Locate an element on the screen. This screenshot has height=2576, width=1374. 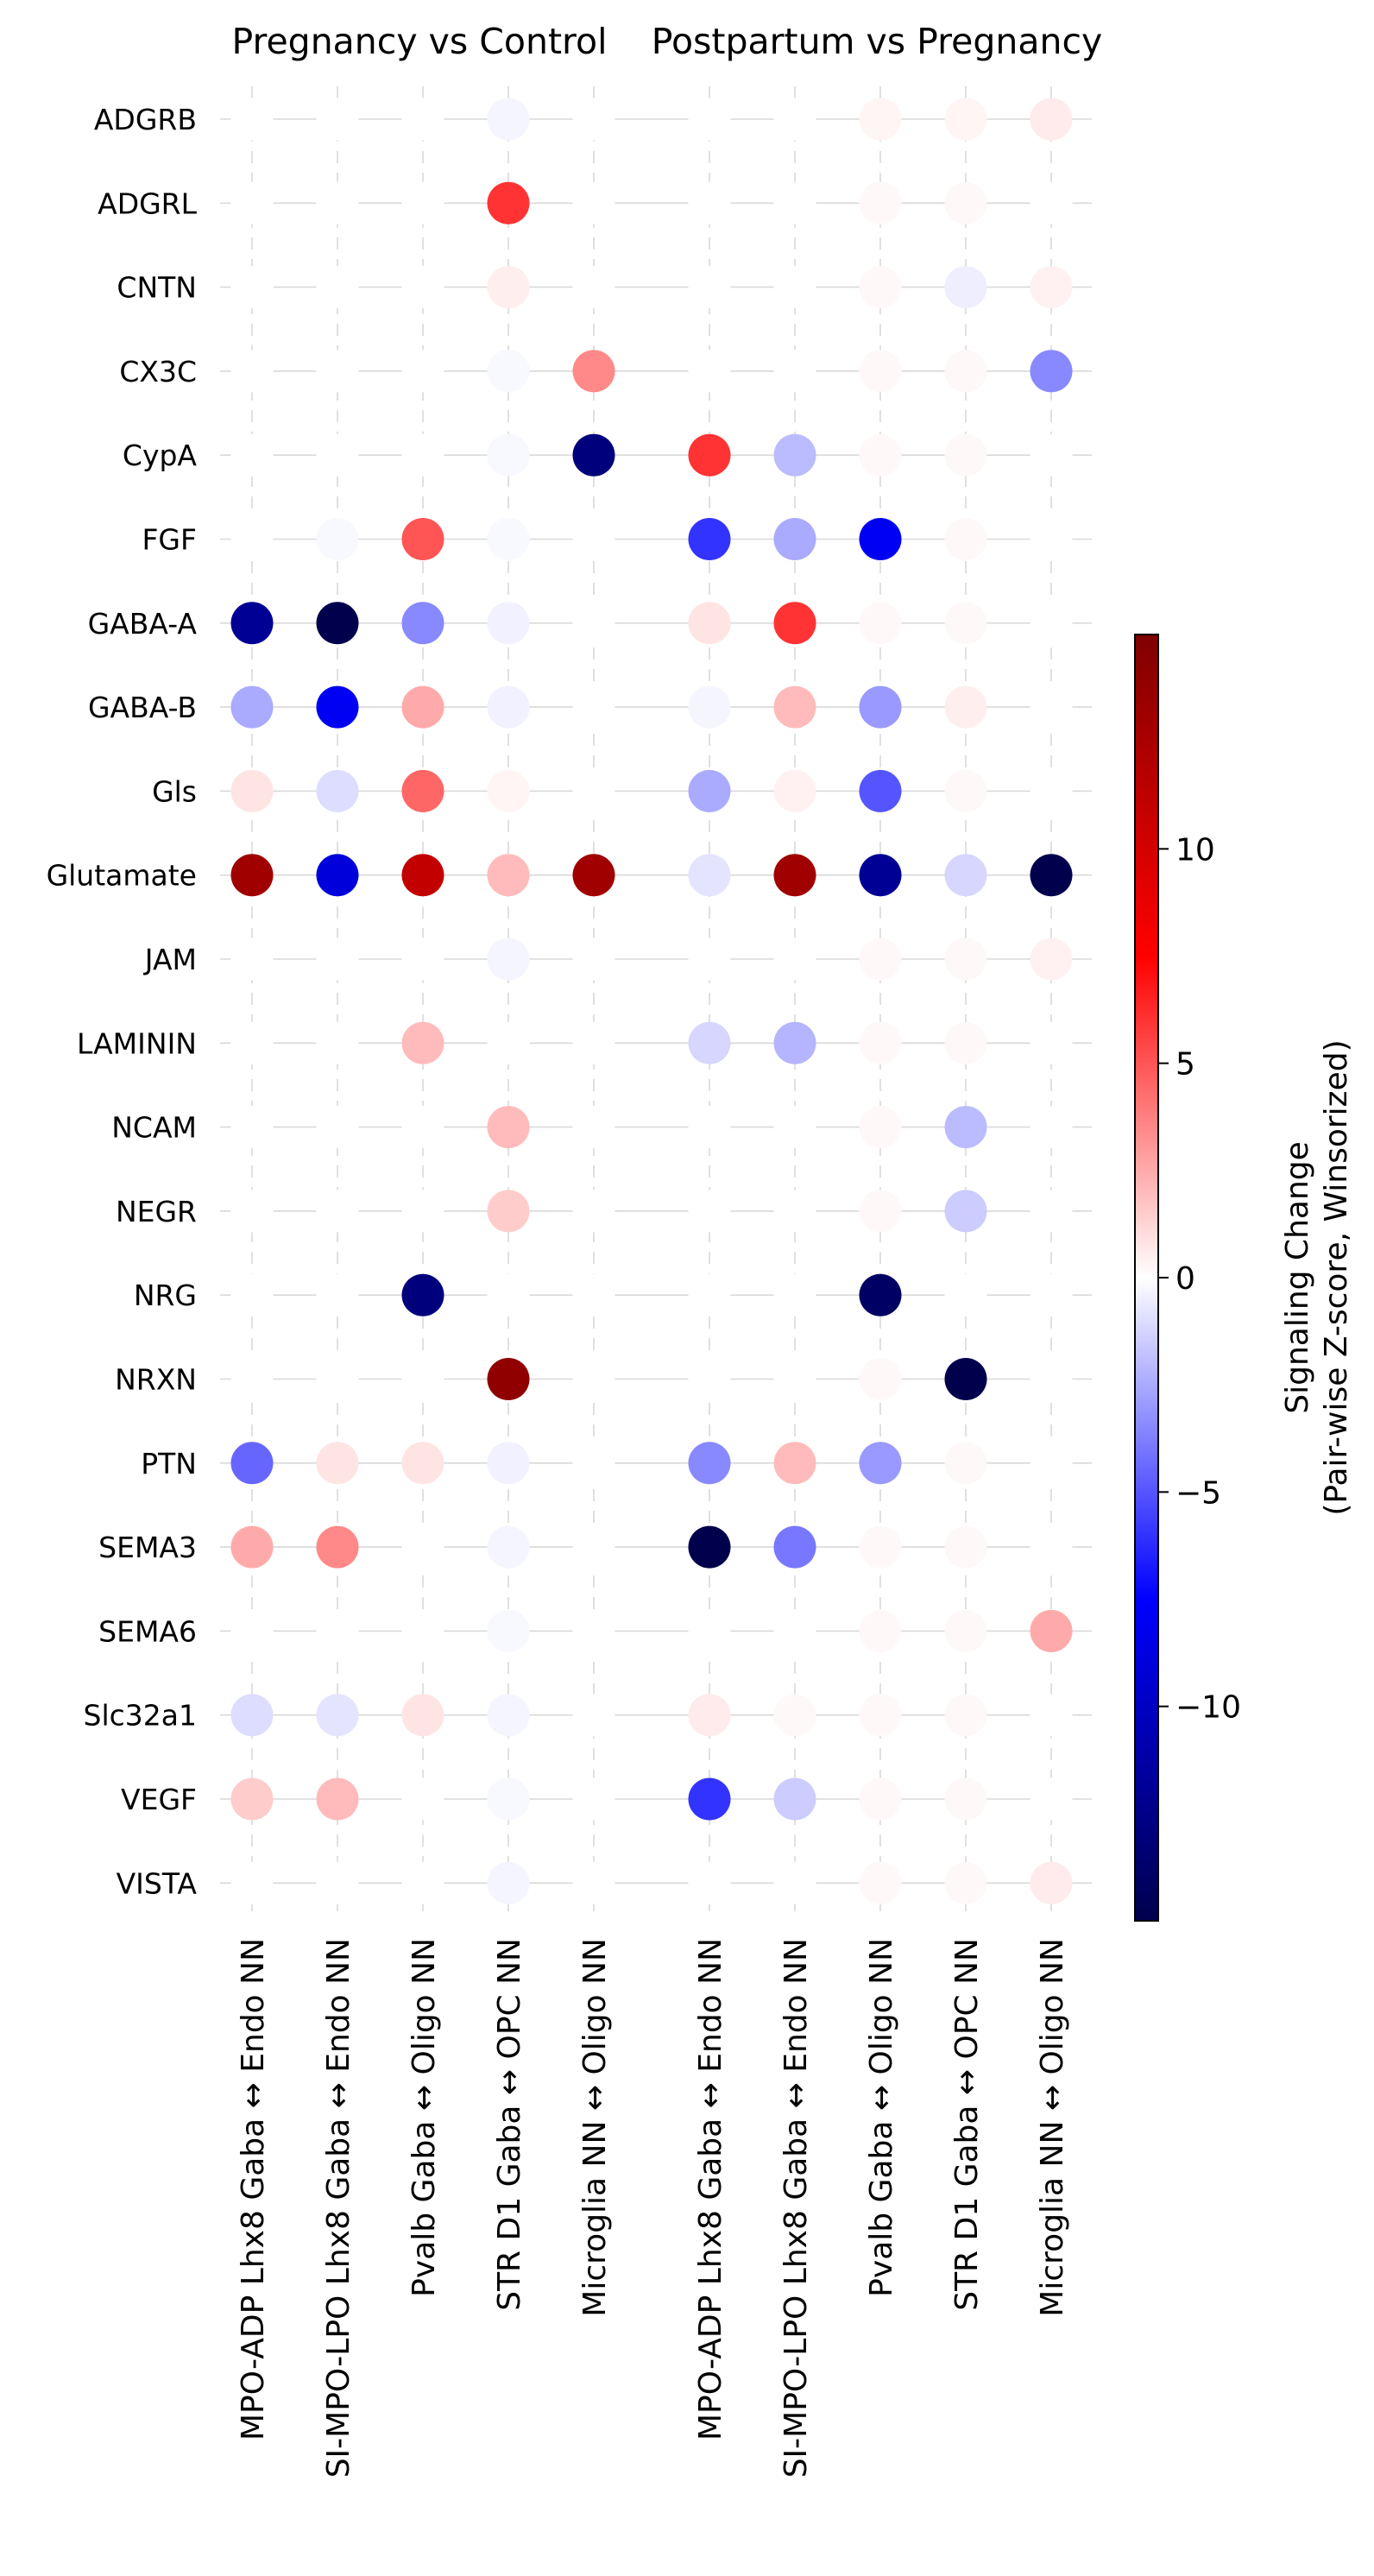
colorbar-tick-label: 10 is located at coordinates (1195, 850).